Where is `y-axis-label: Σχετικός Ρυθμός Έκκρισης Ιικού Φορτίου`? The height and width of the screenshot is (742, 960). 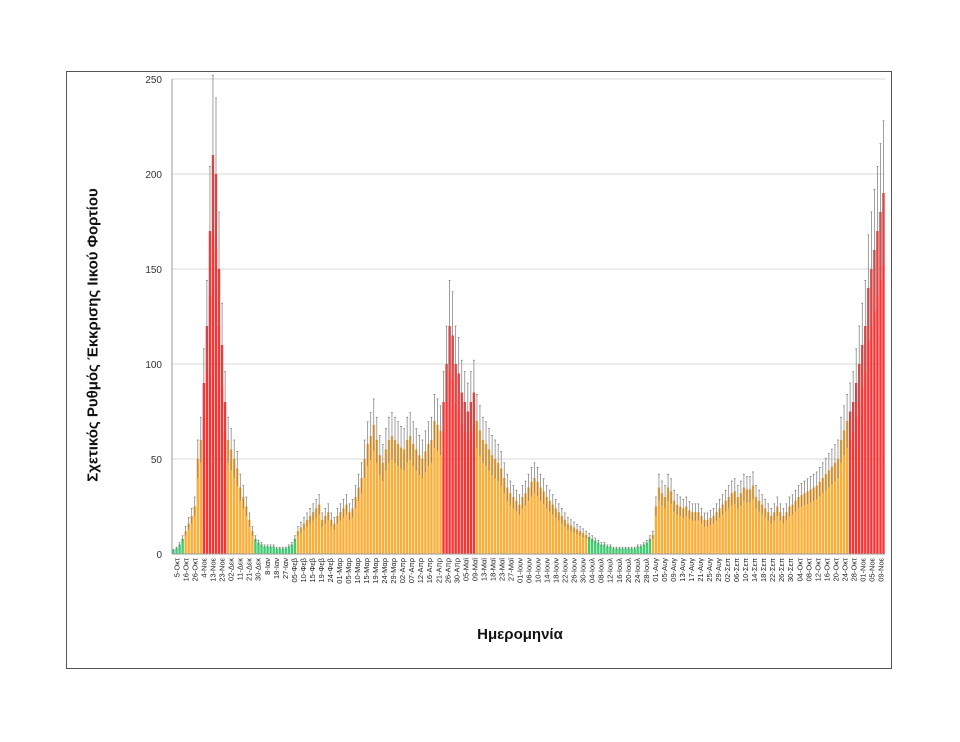 y-axis-label: Σχετικός Ρυθμός Έκκρισης Ιικού Φορτίου is located at coordinates (93, 335).